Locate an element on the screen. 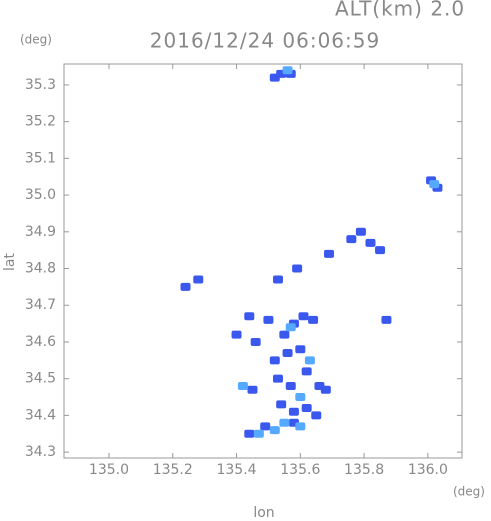 The height and width of the screenshot is (521, 491). y-tick-label: 35.0 is located at coordinates (40, 195).